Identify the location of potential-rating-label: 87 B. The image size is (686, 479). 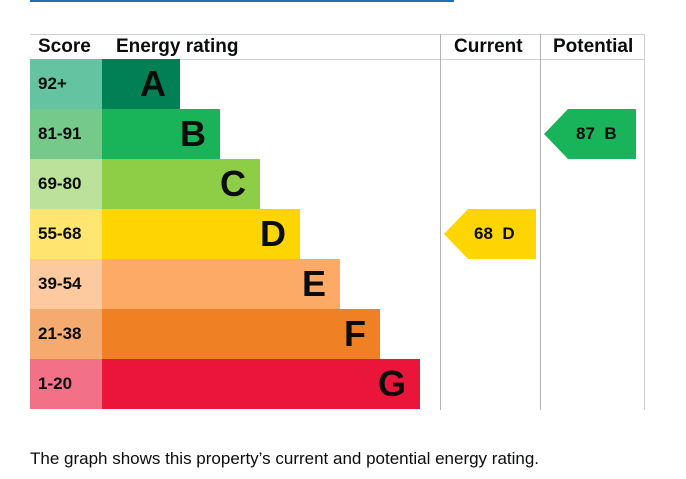
(596, 134).